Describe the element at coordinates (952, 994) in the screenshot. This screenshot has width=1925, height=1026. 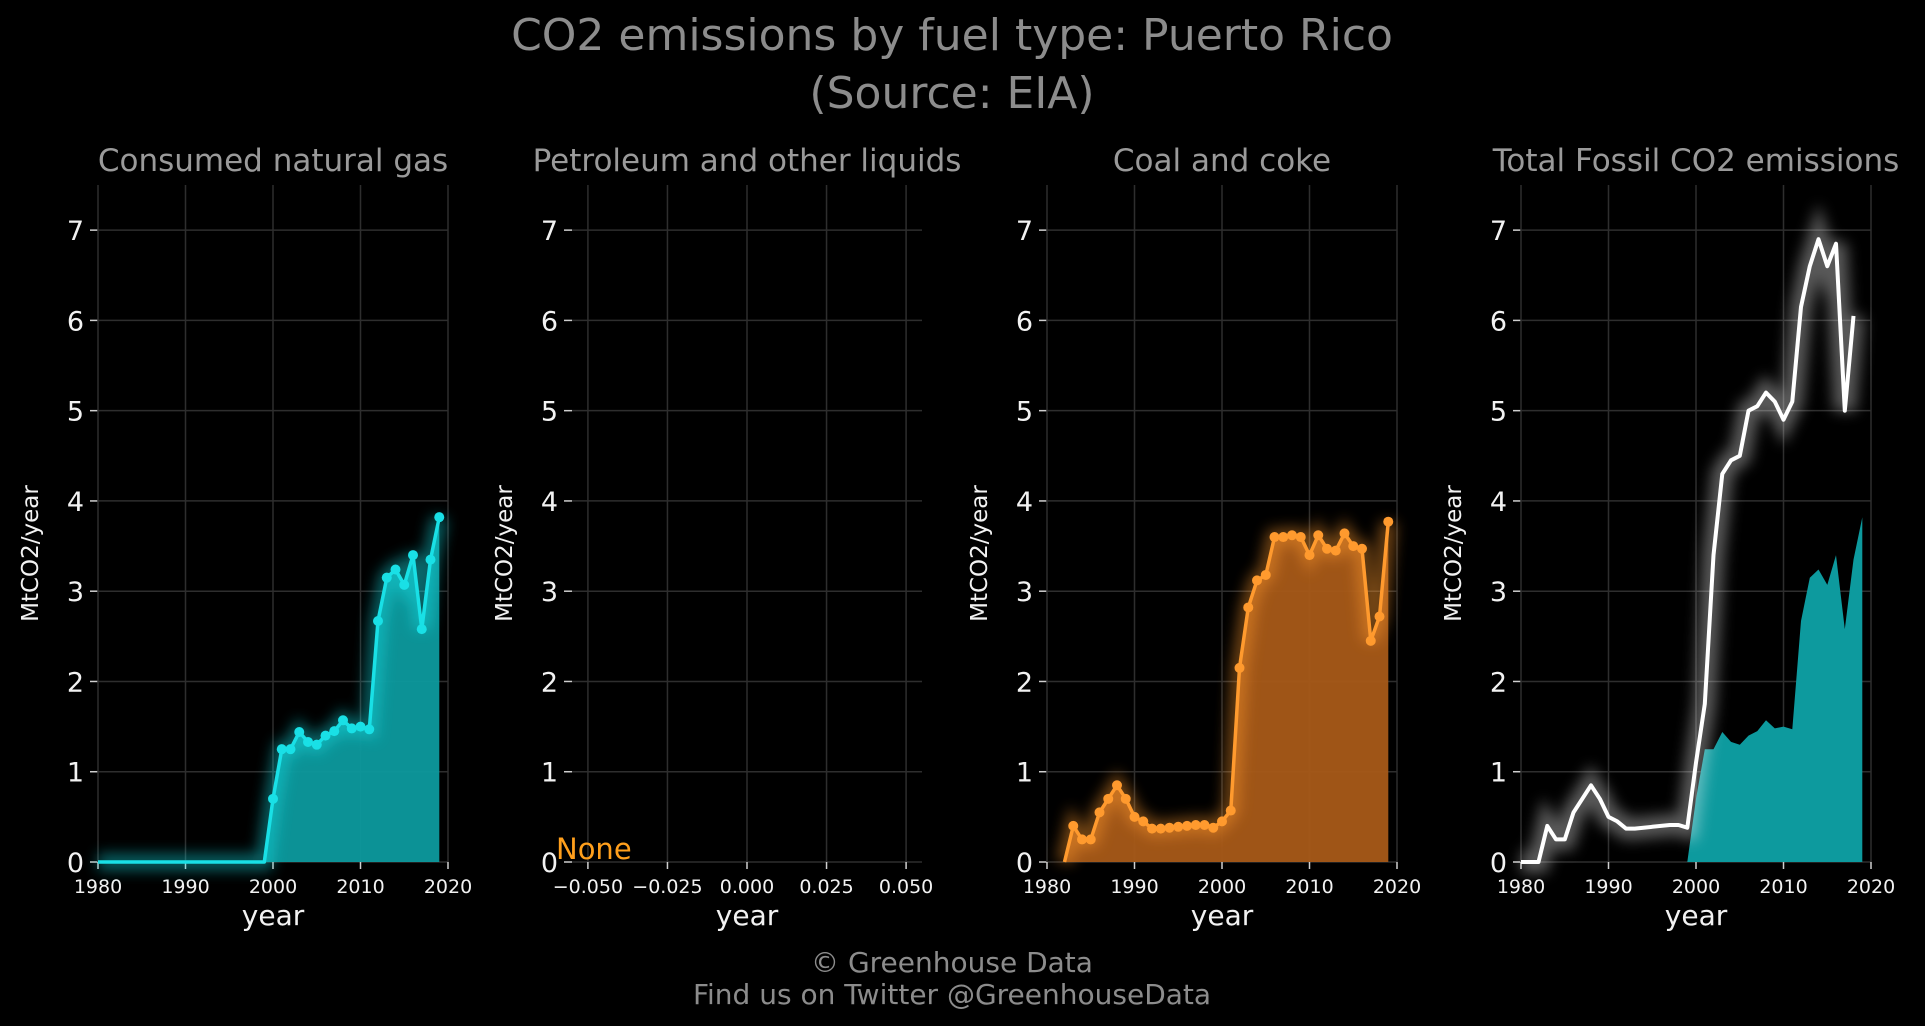
I see `credit-line2: Find us on Twitter @GreenhouseData` at that location.